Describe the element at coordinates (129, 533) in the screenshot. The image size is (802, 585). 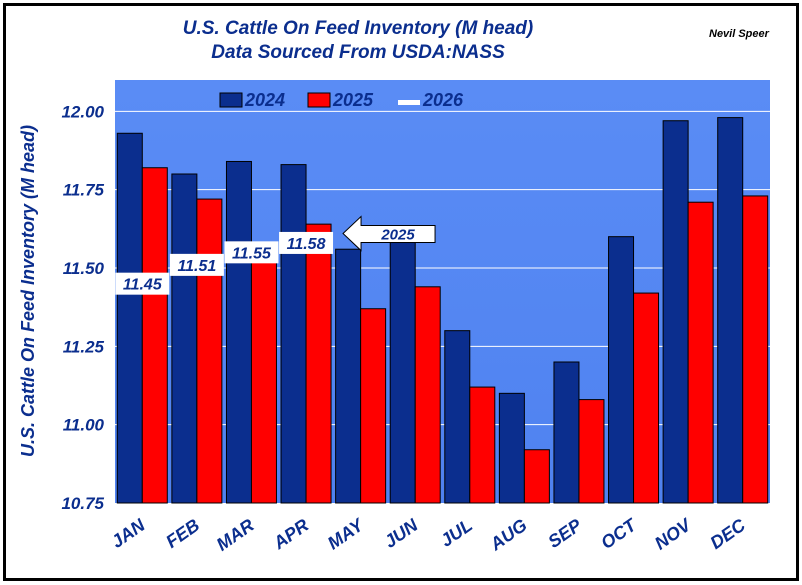
I see `x-tick-label: JAN` at that location.